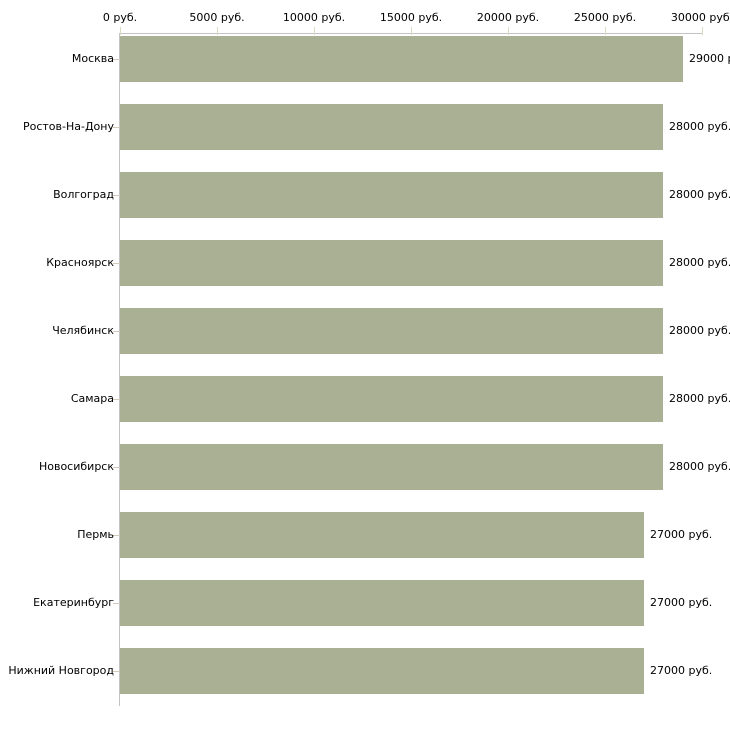 The height and width of the screenshot is (730, 730). Describe the element at coordinates (700, 17) in the screenshot. I see `x-axis-tick-label: 30000 руб.` at that location.